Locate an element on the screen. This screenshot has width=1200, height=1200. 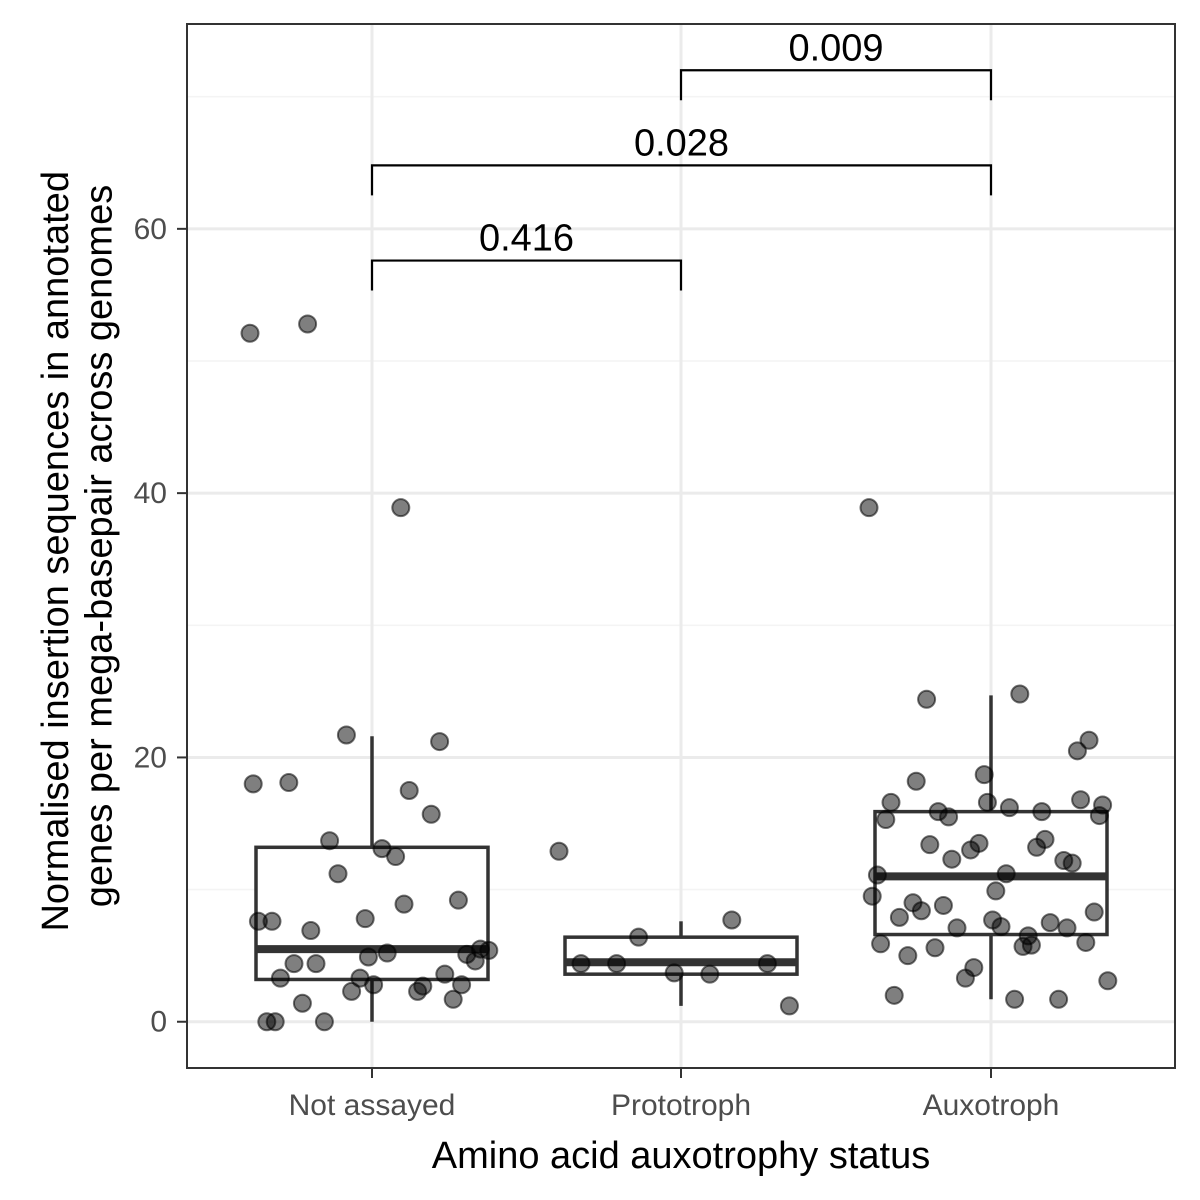
y-tick-label: 0 is located at coordinates (158, 1022).